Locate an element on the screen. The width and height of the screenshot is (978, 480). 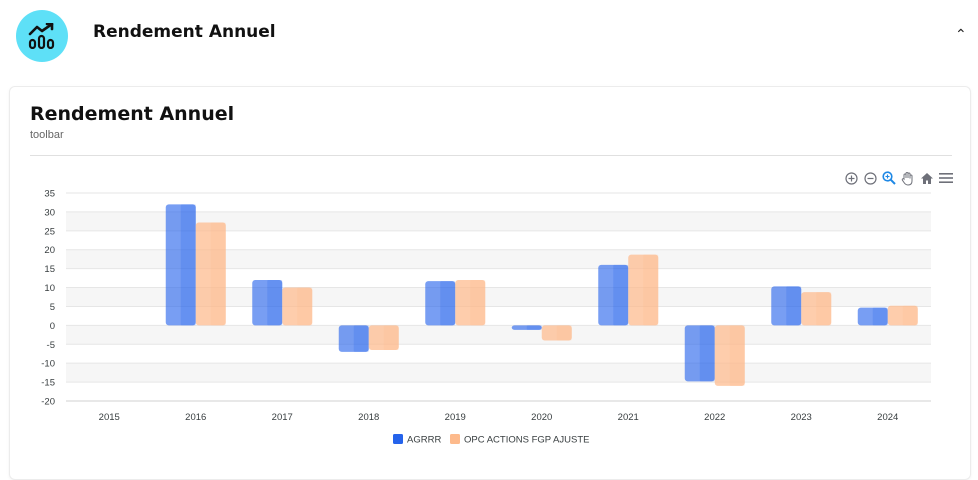
y-tick-label: 0 is located at coordinates (52, 326).